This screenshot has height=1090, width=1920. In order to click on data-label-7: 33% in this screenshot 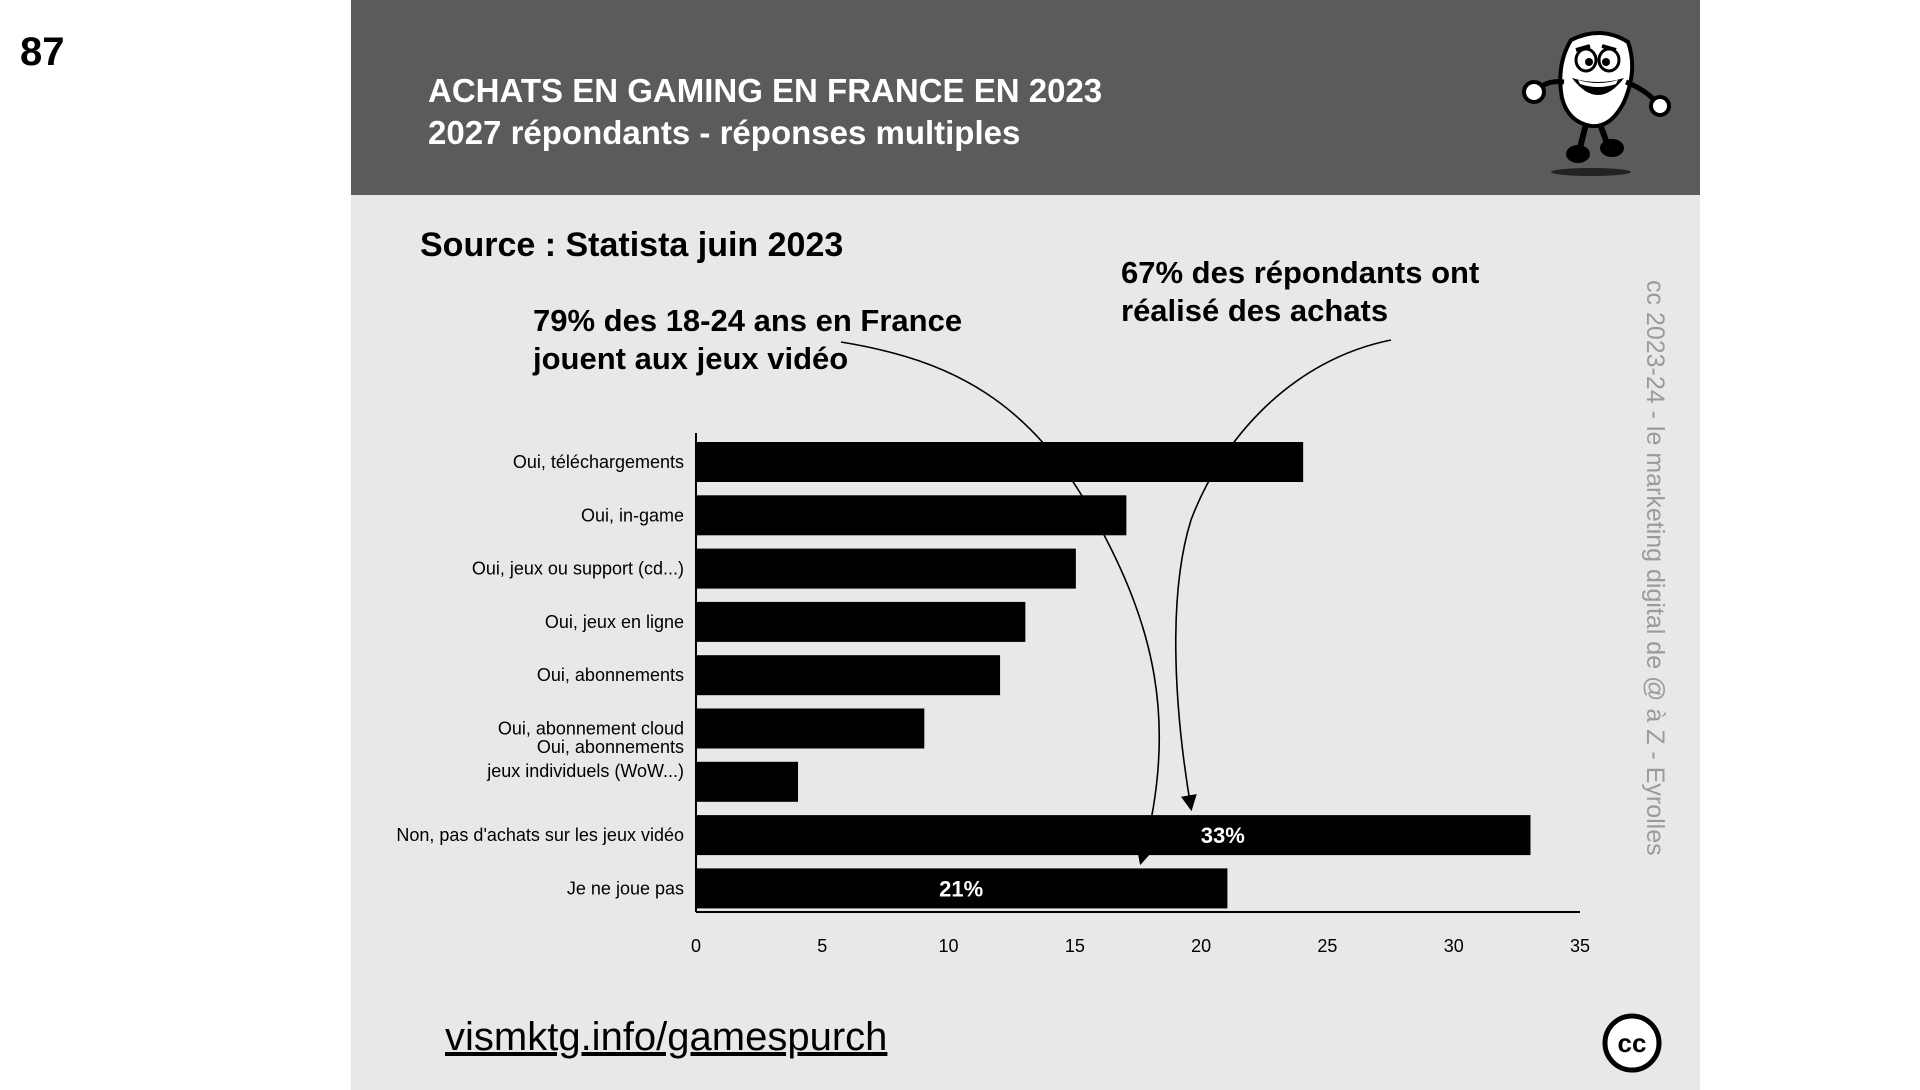, I will do `click(1223, 835)`.